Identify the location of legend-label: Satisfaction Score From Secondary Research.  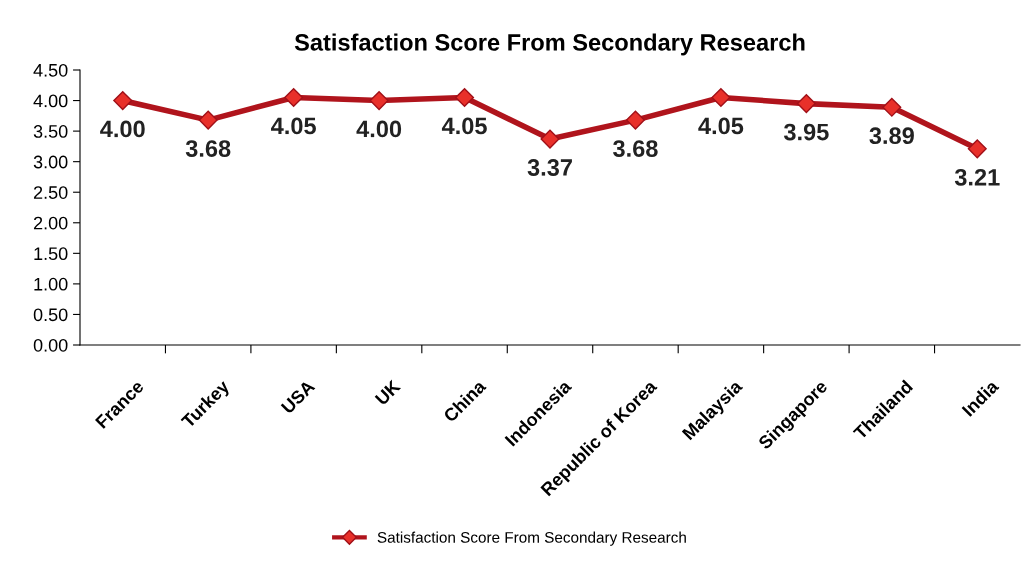
(531, 538).